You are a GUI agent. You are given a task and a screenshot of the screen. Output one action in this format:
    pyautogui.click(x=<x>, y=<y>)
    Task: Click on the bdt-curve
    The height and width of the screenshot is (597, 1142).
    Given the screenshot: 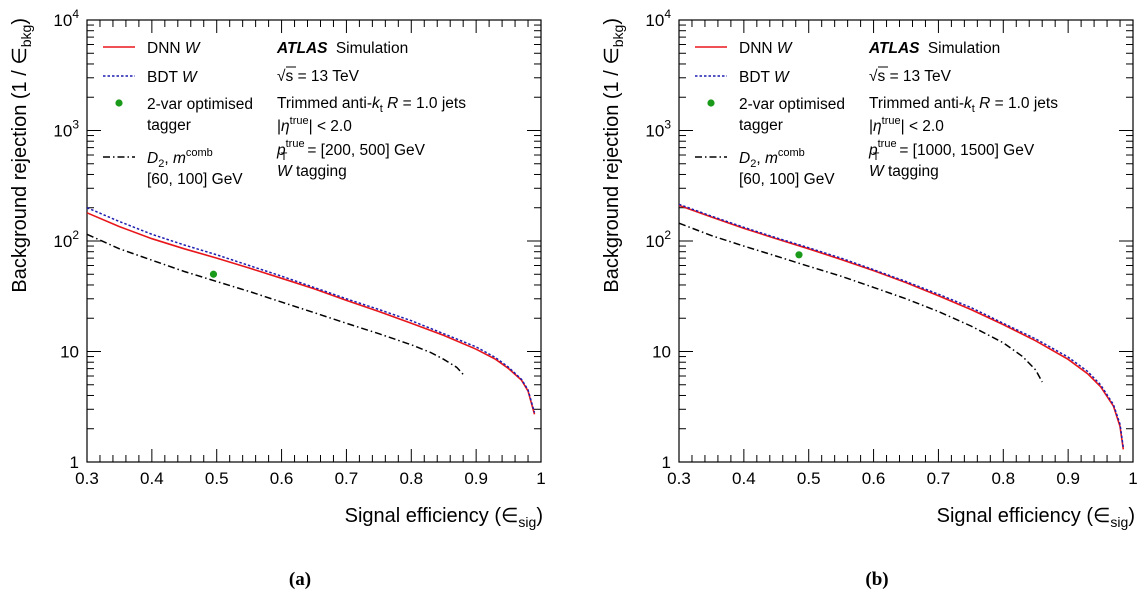 What is the action you would take?
    pyautogui.click(x=311, y=310)
    